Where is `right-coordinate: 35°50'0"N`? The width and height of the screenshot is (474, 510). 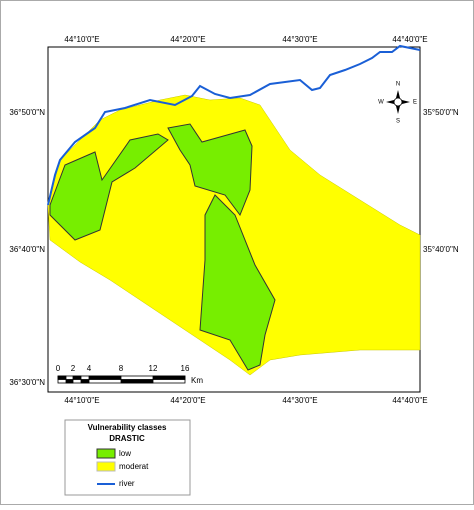 right-coordinate: 35°50'0"N is located at coordinates (441, 112).